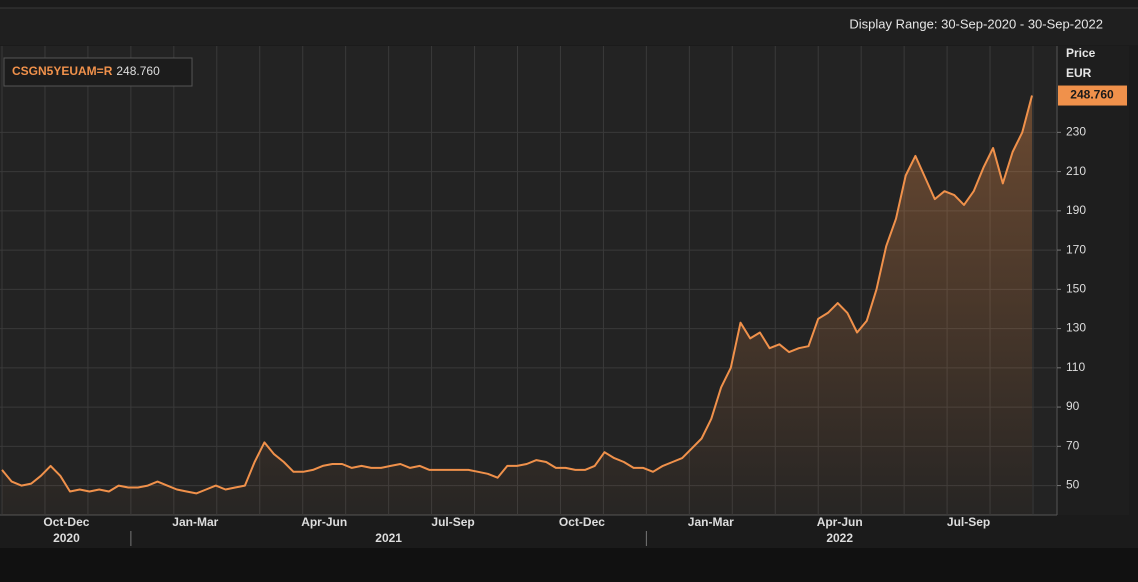 Image resolution: width=1138 pixels, height=582 pixels. Describe the element at coordinates (1076, 210) in the screenshot. I see `y-tick-label: 190` at that location.